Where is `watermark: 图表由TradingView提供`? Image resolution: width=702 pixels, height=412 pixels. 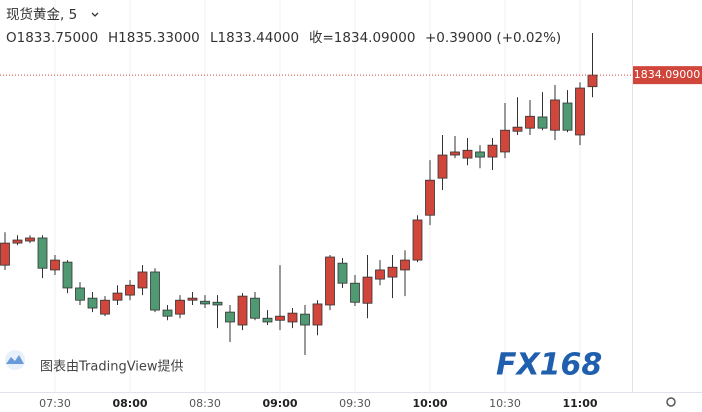
watermark: 图表由TradingView提供 is located at coordinates (112, 367).